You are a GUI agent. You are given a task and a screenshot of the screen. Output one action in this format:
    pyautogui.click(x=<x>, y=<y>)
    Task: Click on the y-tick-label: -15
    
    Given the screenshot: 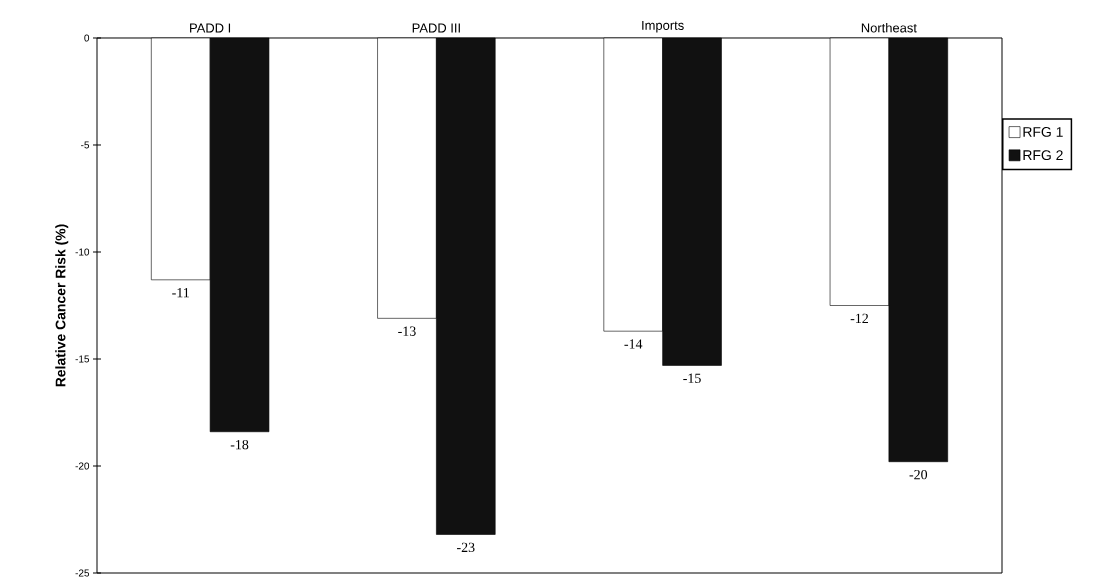 What is the action you would take?
    pyautogui.click(x=82, y=359)
    